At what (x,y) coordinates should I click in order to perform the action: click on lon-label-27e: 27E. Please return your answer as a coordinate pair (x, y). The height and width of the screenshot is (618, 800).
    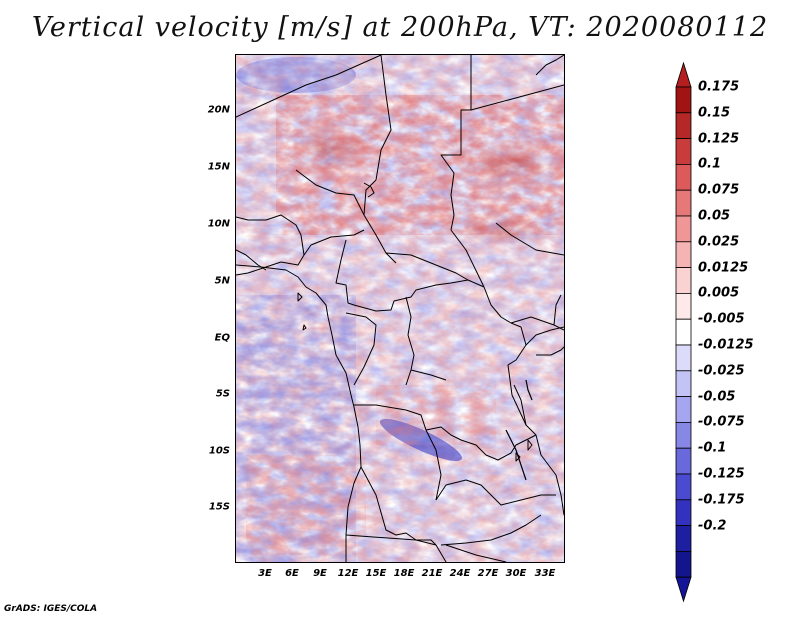
    Looking at the image, I should click on (488, 573).